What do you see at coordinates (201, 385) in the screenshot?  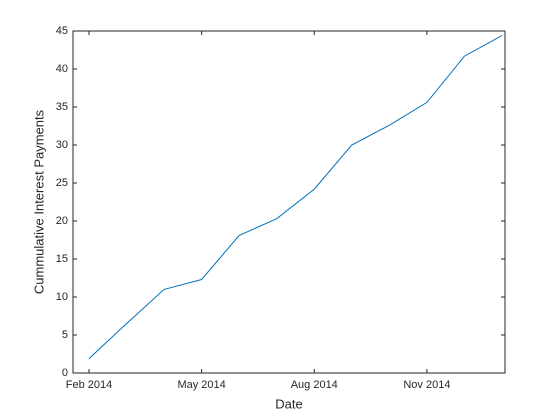 I see `x-tick-label: May 2014` at bounding box center [201, 385].